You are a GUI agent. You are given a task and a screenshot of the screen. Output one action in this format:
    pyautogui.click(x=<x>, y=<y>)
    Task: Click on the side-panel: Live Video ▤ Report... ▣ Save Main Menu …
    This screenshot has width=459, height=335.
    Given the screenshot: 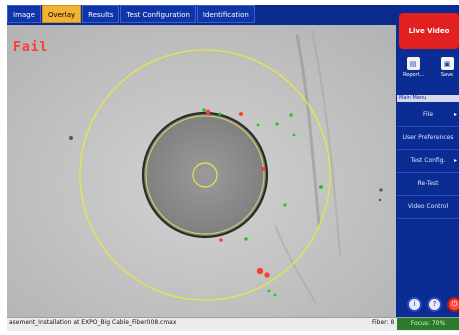 What is the action you would take?
    pyautogui.click(x=428, y=161)
    